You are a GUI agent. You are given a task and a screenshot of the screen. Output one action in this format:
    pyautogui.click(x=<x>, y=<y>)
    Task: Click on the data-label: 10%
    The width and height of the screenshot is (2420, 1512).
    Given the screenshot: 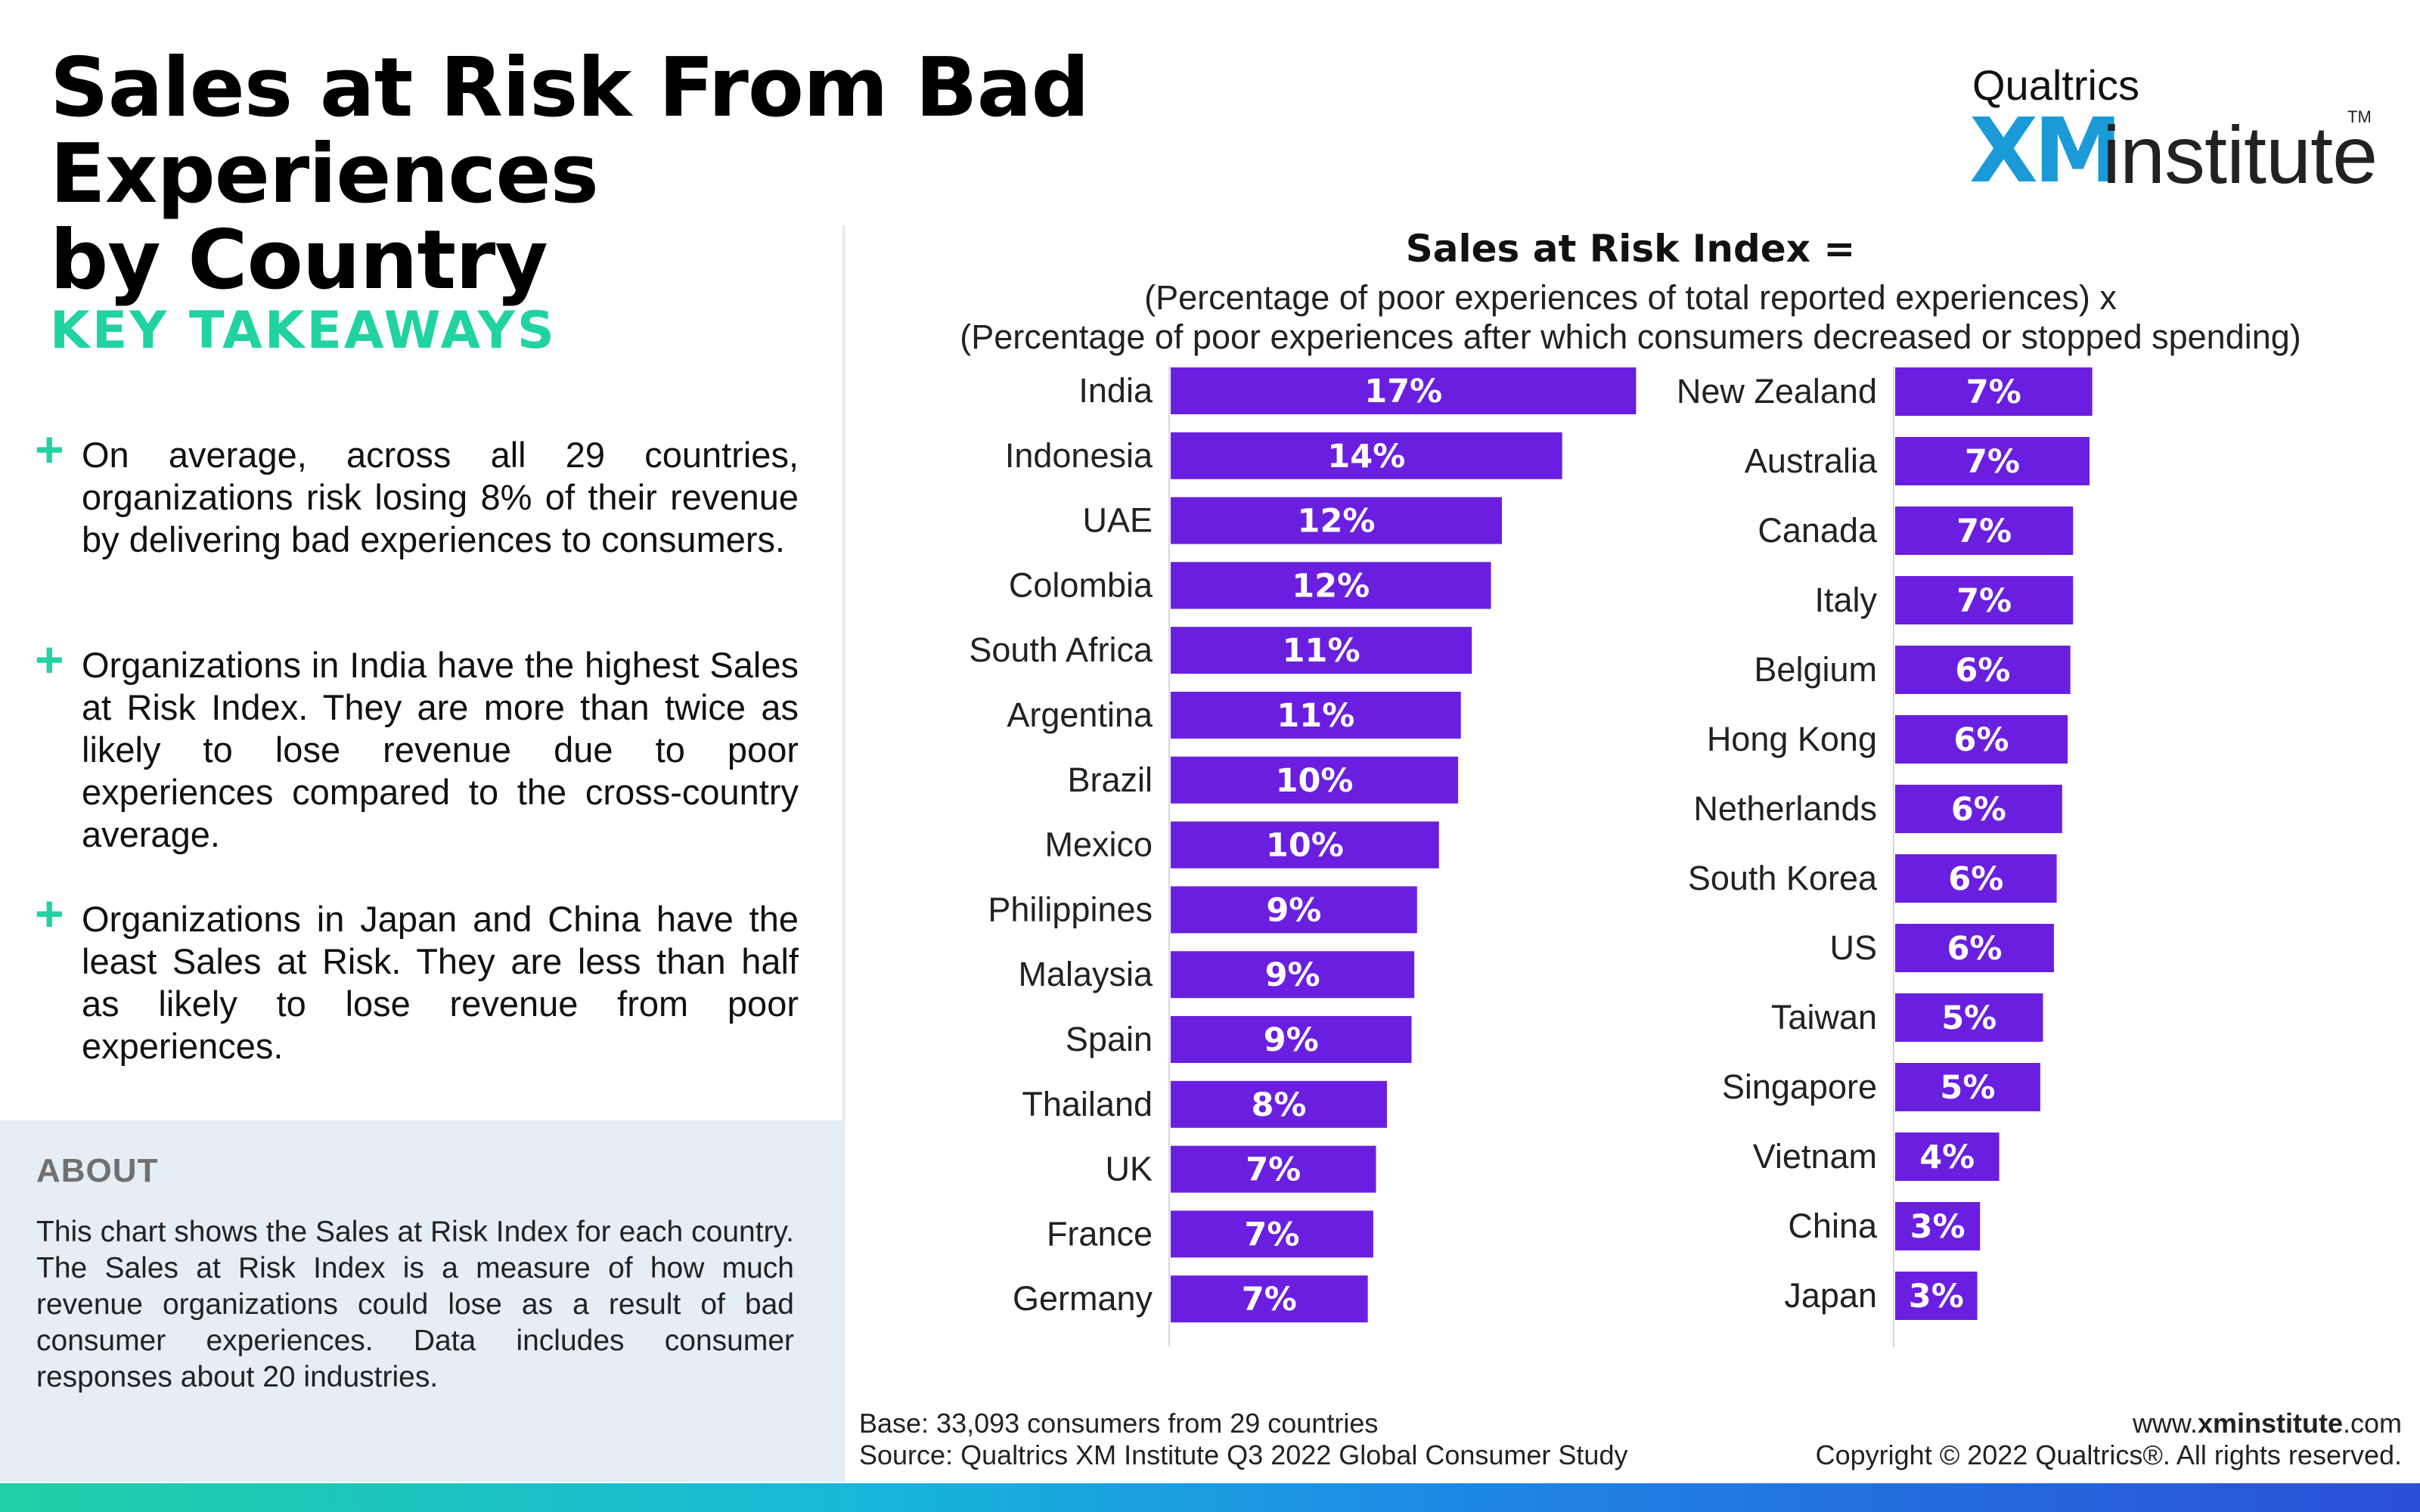 What is the action you would take?
    pyautogui.click(x=1305, y=846)
    